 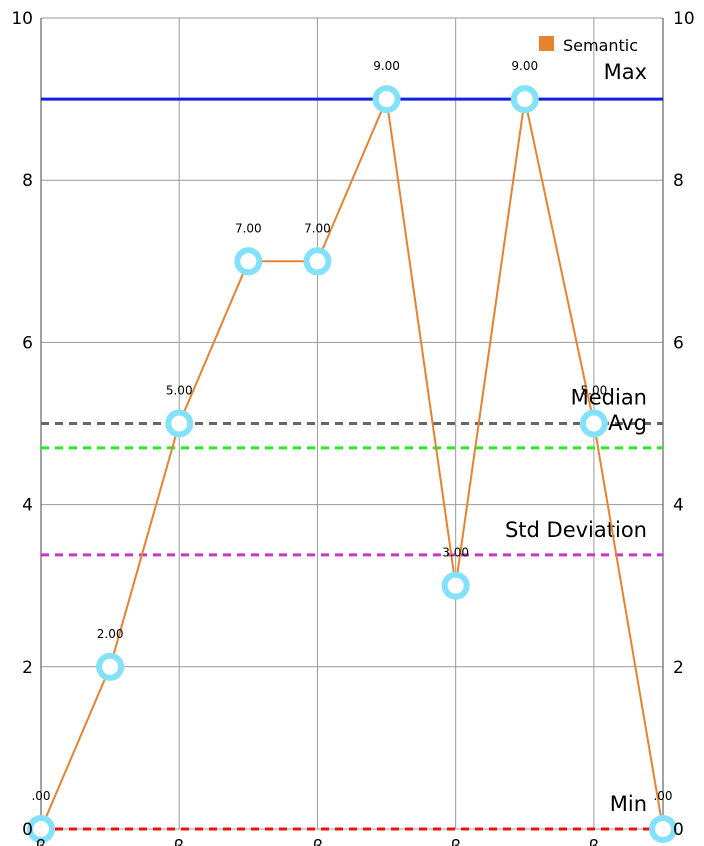 I want to click on y-tick-right: 10, so click(x=684, y=19).